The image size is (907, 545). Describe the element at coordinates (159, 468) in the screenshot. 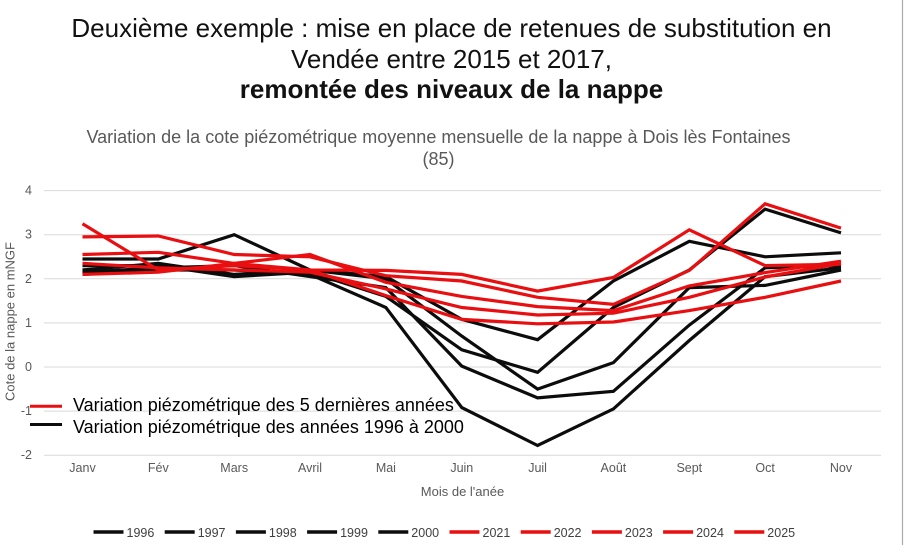

I see `svg-text: Fév` at that location.